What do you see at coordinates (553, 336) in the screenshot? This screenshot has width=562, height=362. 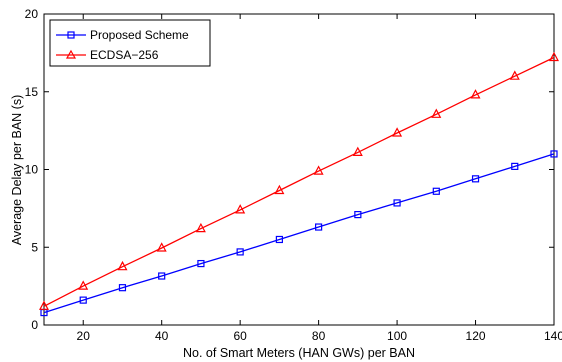 I see `x-tick-label: 140` at bounding box center [553, 336].